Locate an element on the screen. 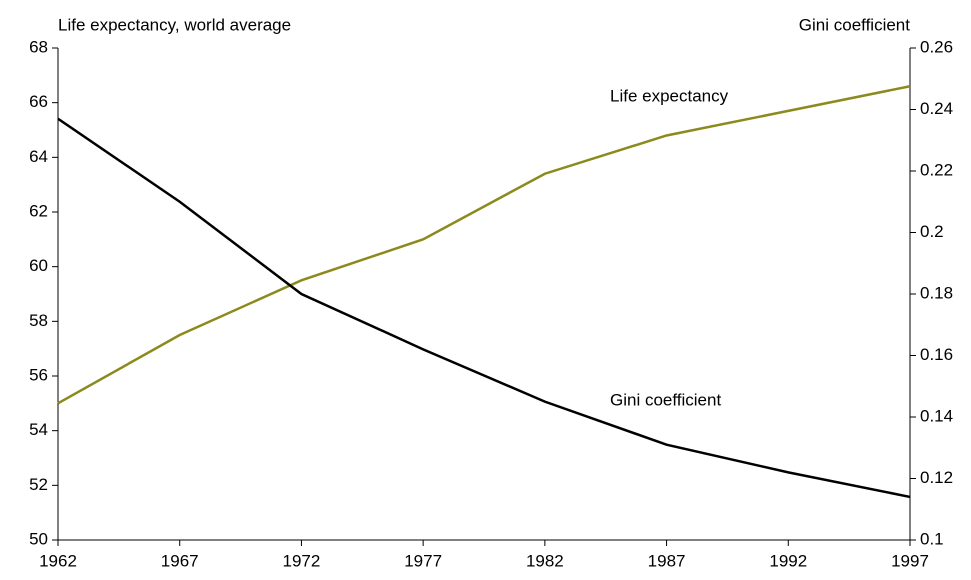 This screenshot has height=580, width=971. series-label: Gini coefficient is located at coordinates (665, 399).